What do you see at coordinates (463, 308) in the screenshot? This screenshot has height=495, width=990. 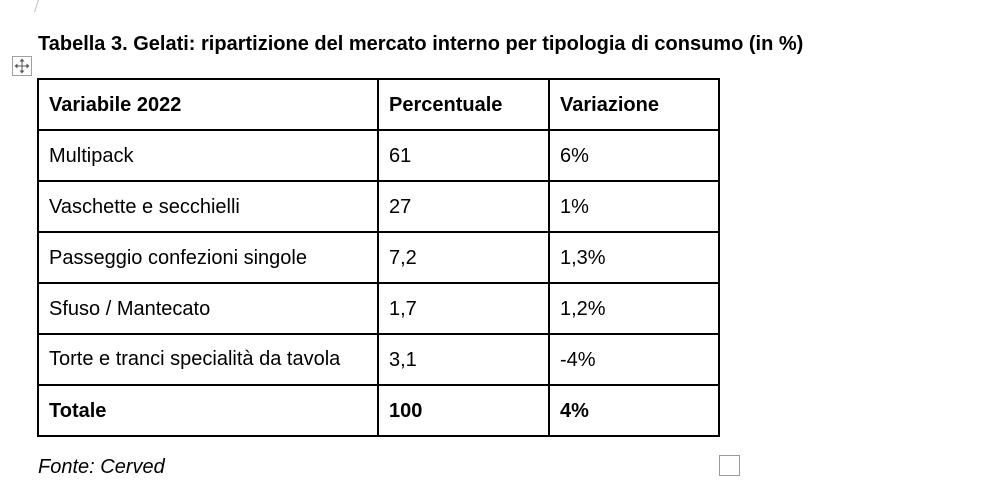 I see `cell-percentuale: 1,7` at bounding box center [463, 308].